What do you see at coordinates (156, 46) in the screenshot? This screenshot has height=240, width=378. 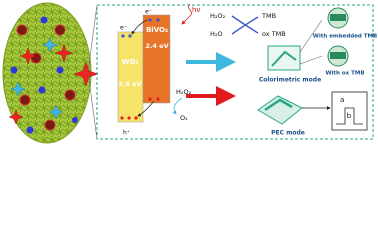 I see `bivo4-gap: 2.4 eV` at bounding box center [156, 46].